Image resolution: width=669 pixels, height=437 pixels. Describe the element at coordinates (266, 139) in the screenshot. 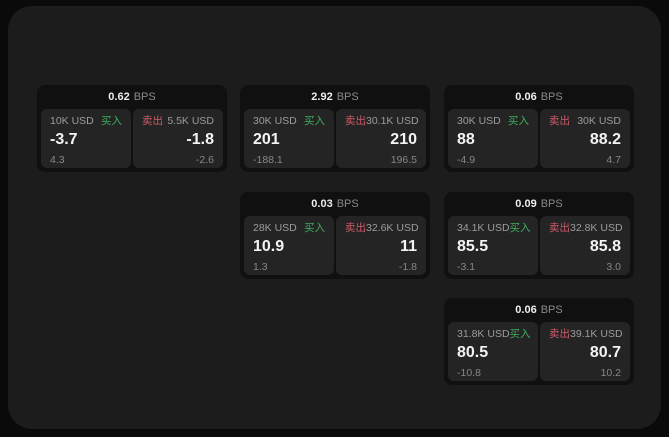

I see `buy-price: 201` at that location.